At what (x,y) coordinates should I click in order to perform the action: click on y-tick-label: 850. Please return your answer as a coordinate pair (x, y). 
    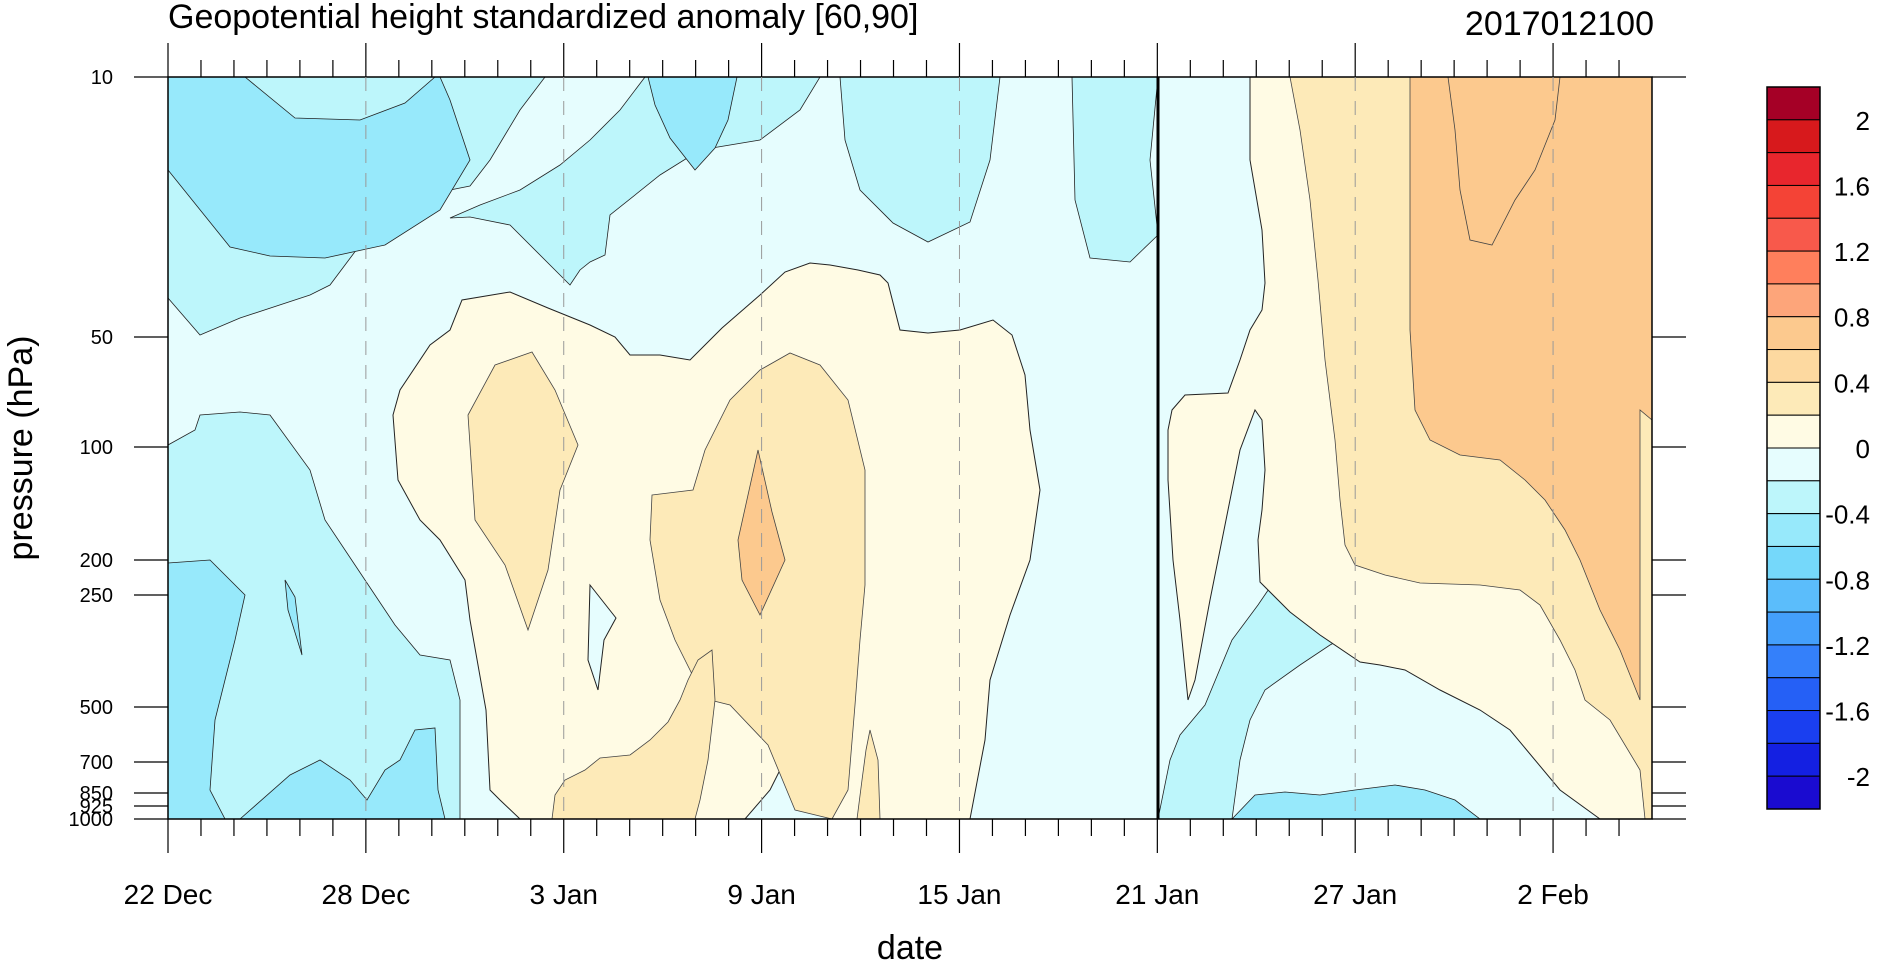
    Looking at the image, I should click on (96, 794).